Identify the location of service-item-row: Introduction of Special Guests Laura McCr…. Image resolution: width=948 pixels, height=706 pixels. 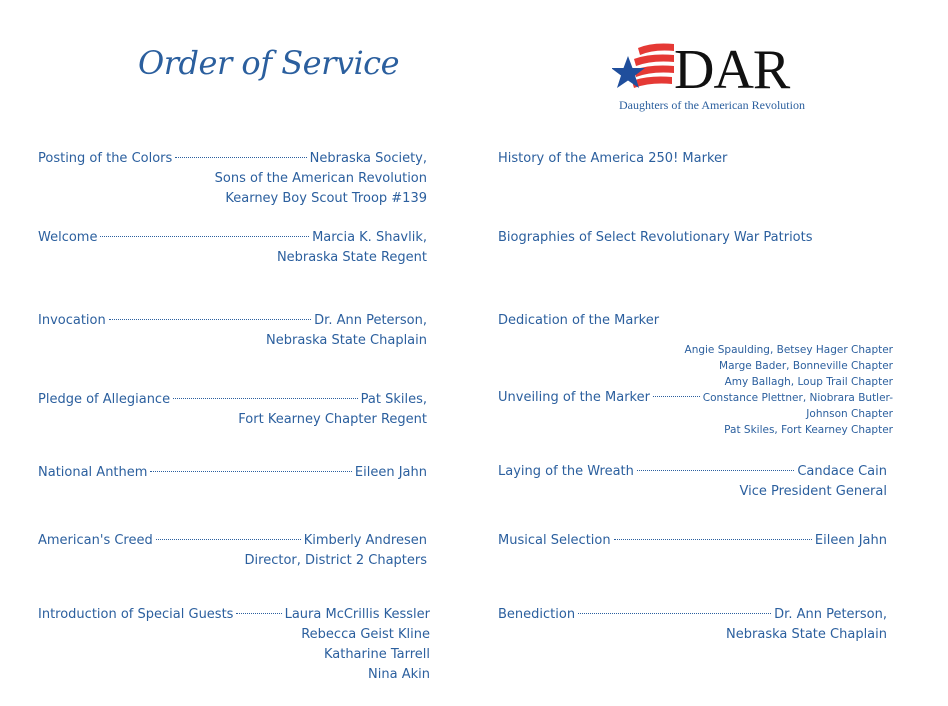
(234, 615).